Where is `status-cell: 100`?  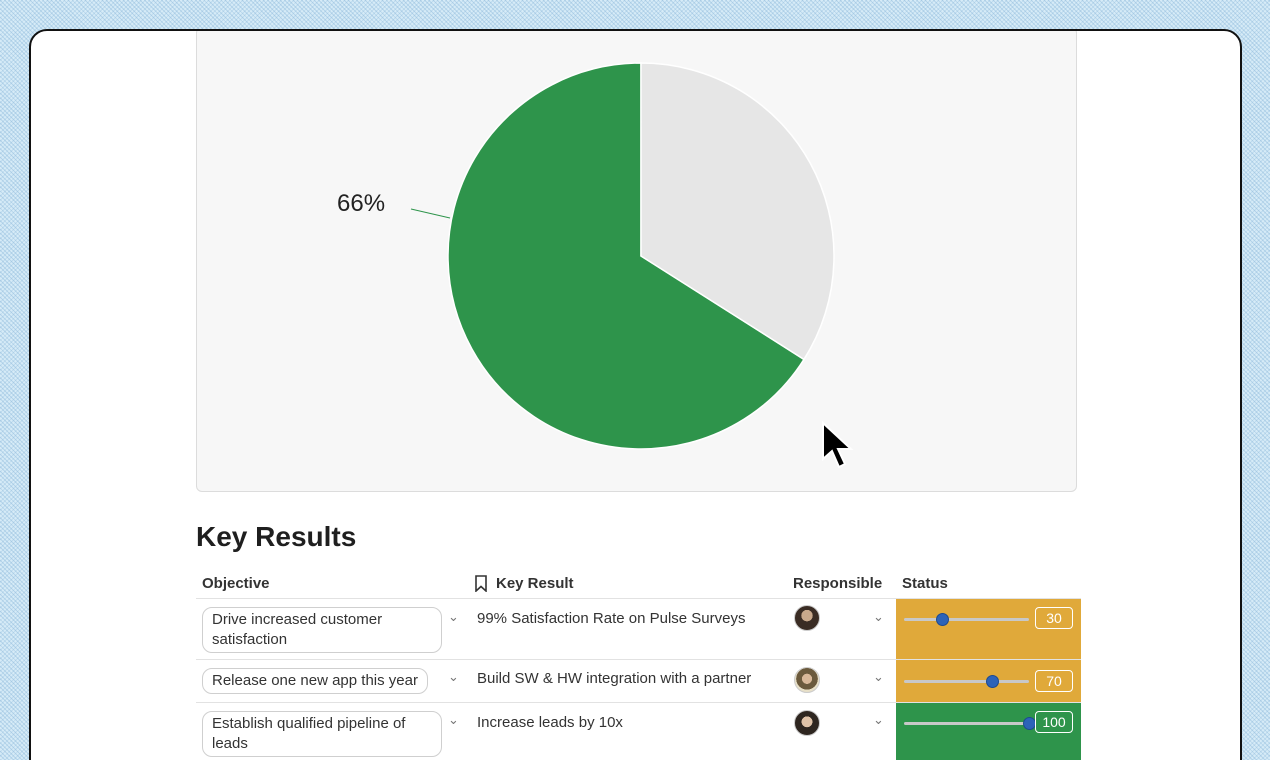 status-cell: 100 is located at coordinates (988, 731).